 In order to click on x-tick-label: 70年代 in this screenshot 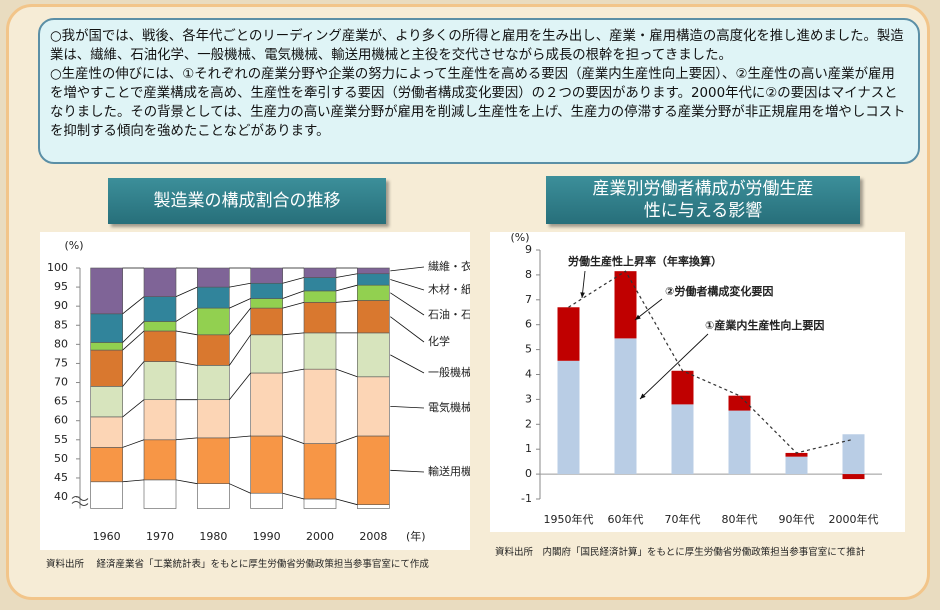, I will do `click(683, 519)`.